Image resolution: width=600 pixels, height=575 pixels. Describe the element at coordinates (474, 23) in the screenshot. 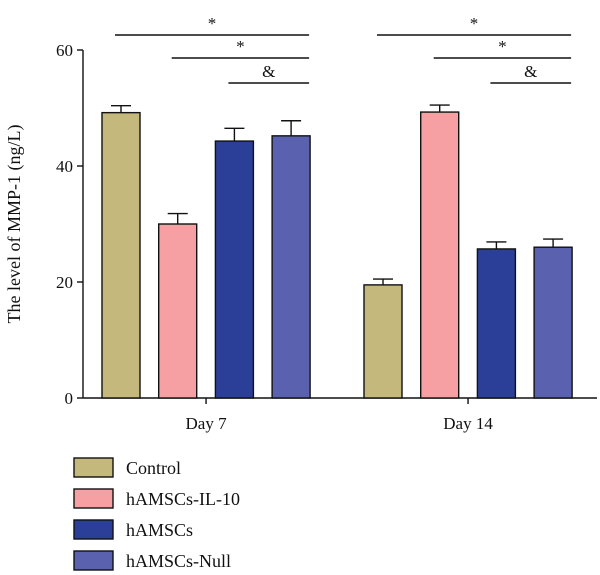

I see `sig-label-3: *` at that location.